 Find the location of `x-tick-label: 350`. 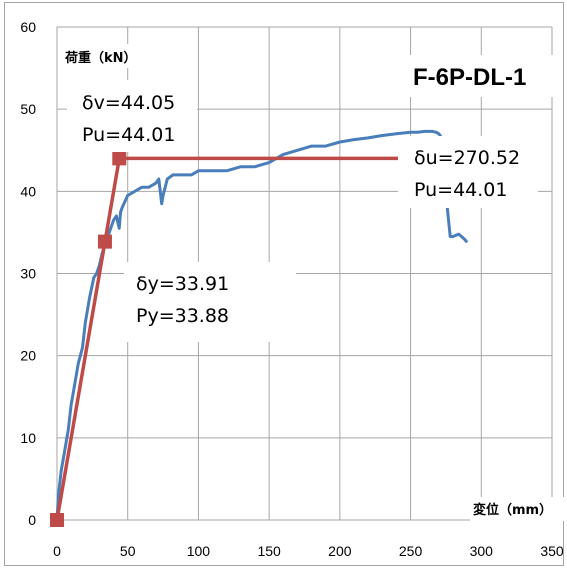

x-tick-label: 350 is located at coordinates (552, 551).